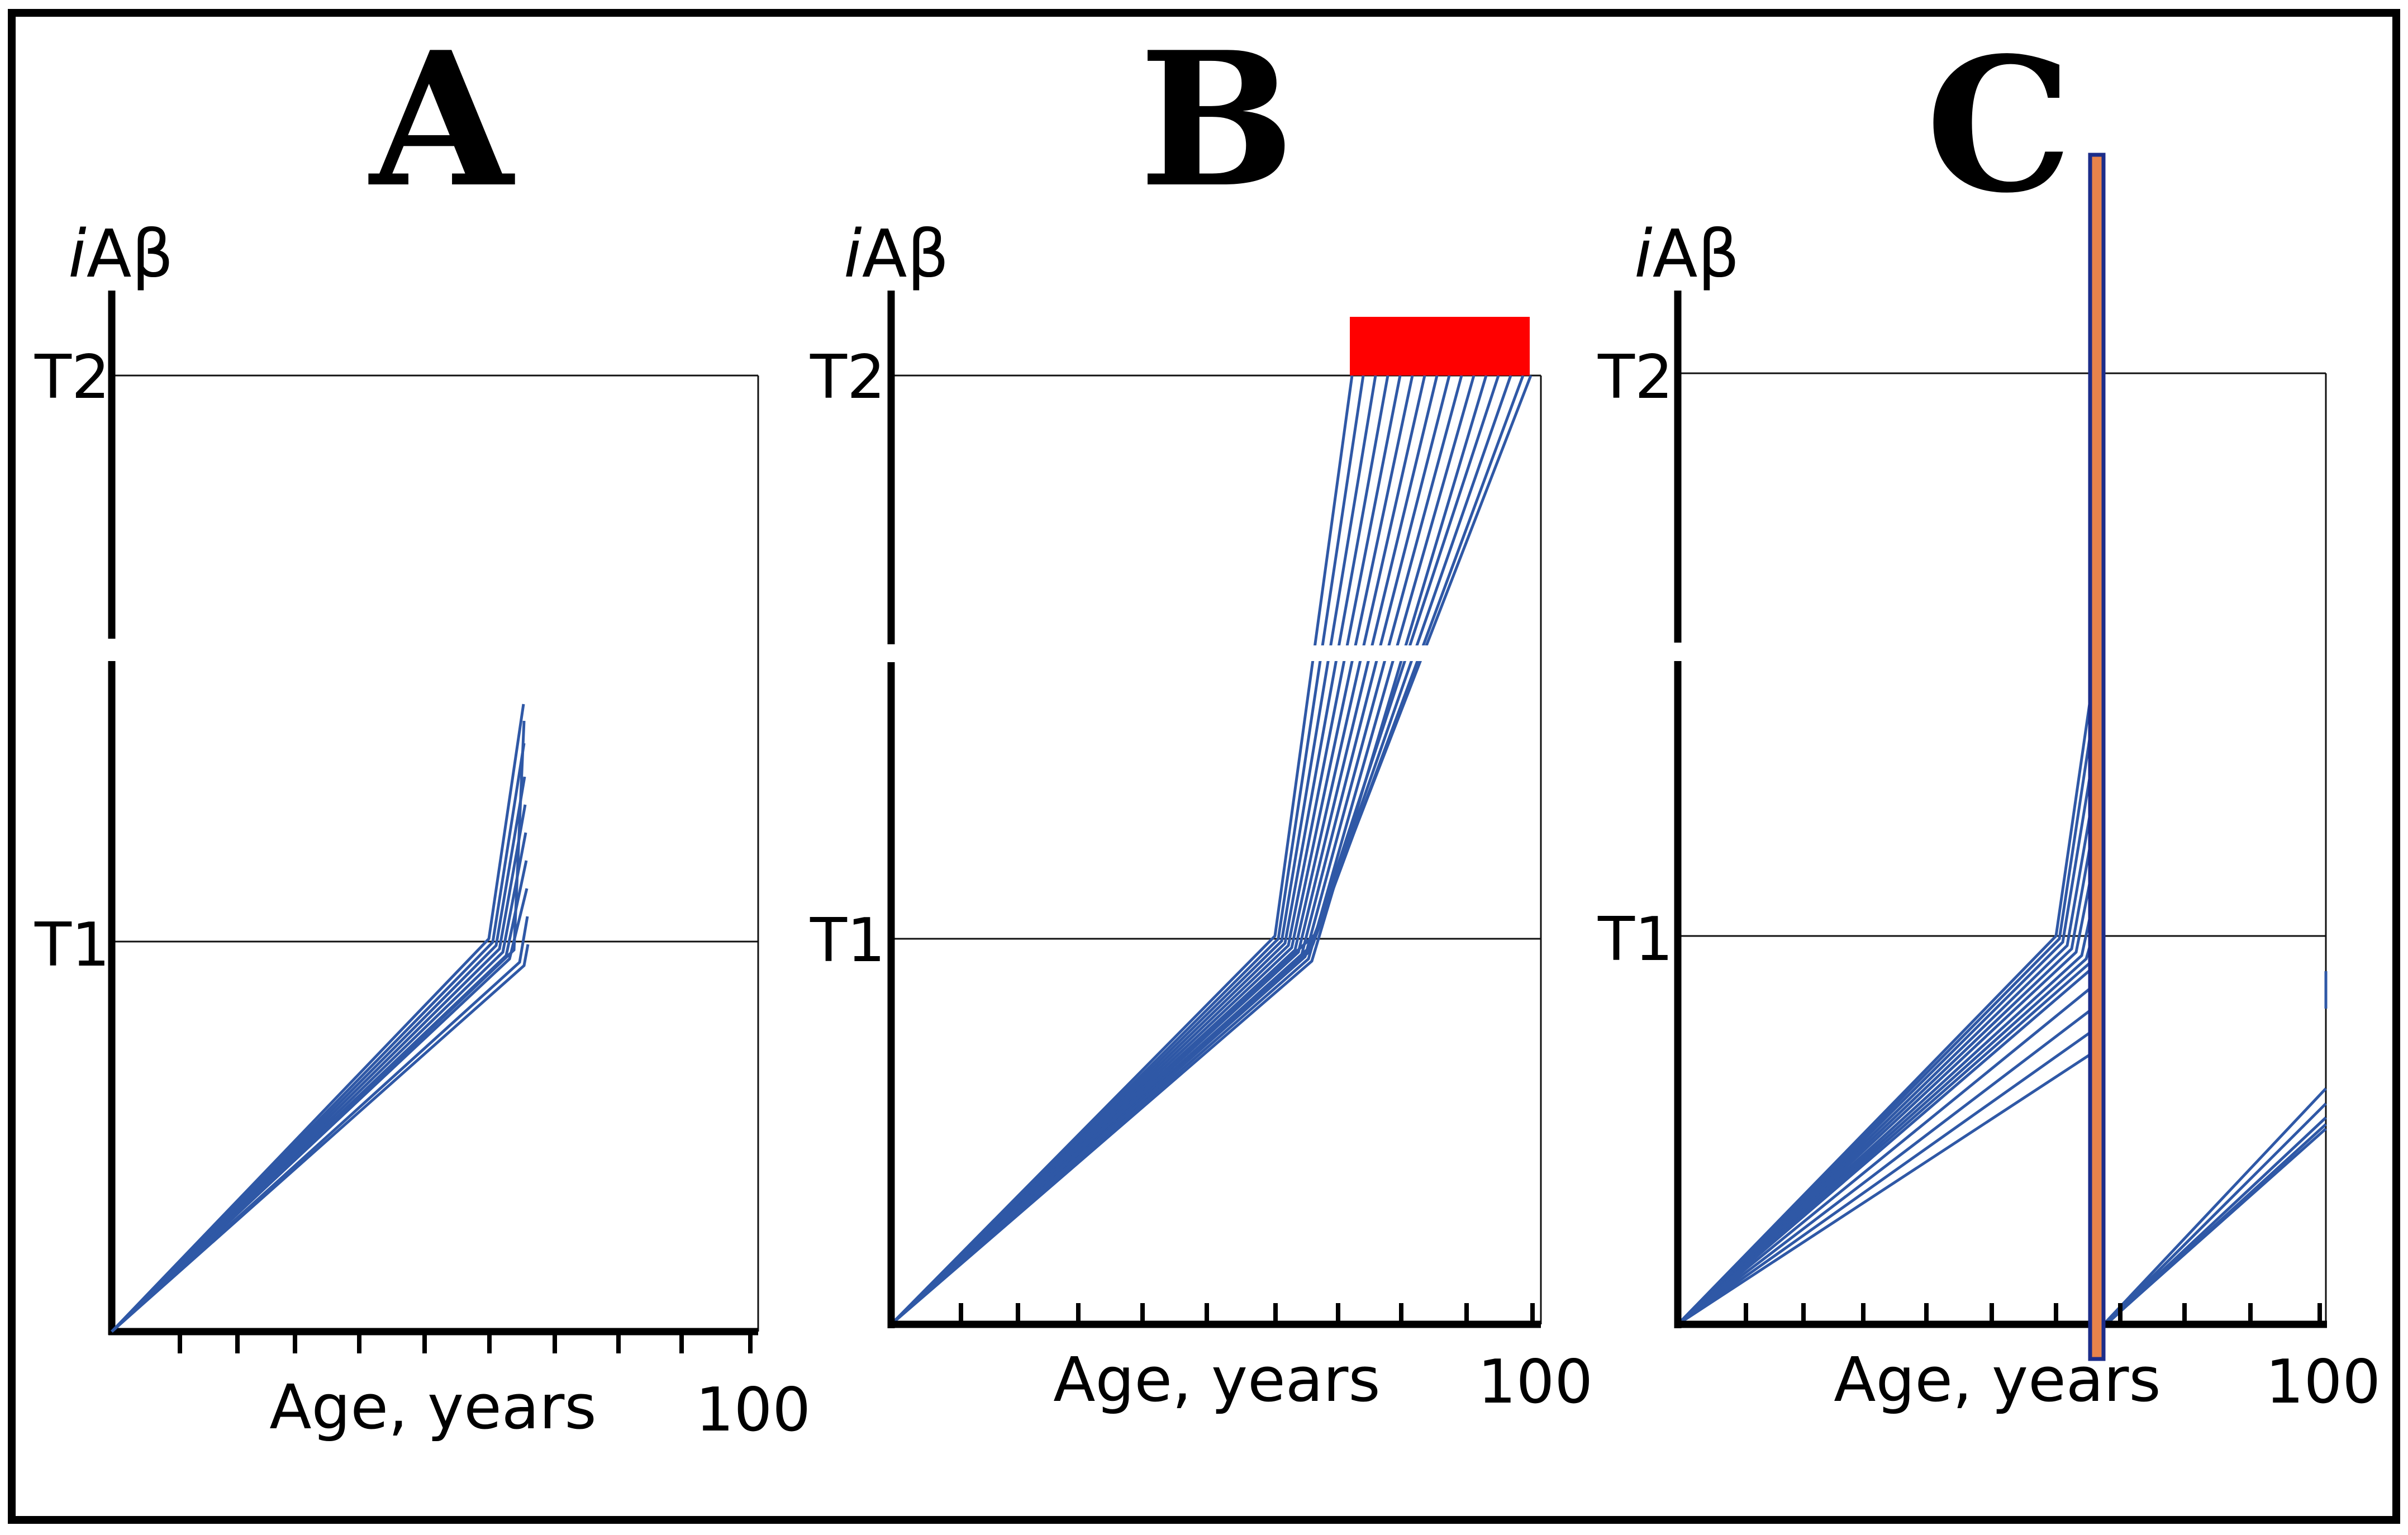 This screenshot has width=2408, height=1535. I want to click on panel-a-t2-label: T2, so click(72, 378).